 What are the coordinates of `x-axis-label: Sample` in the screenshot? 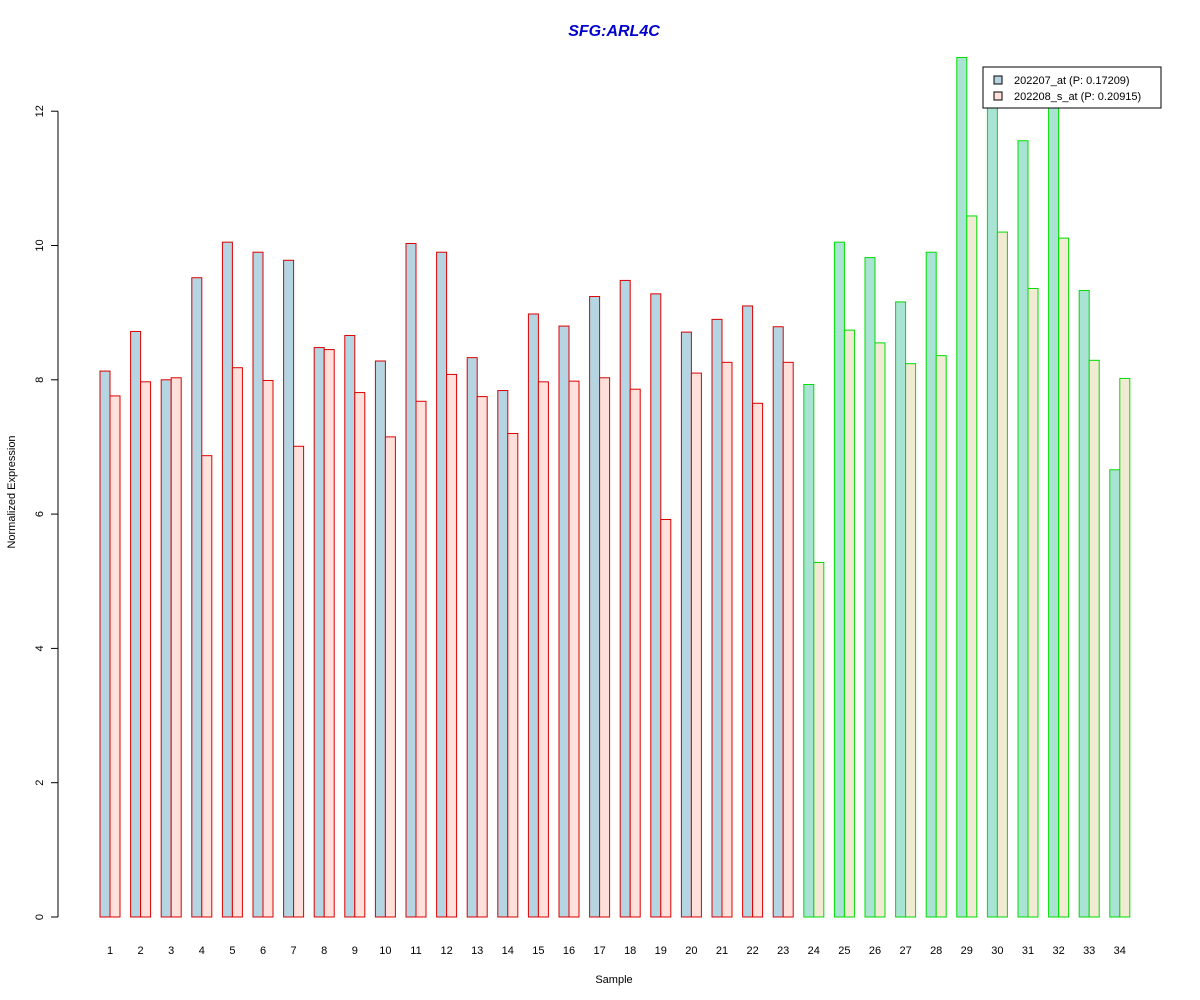 It's located at (613, 980).